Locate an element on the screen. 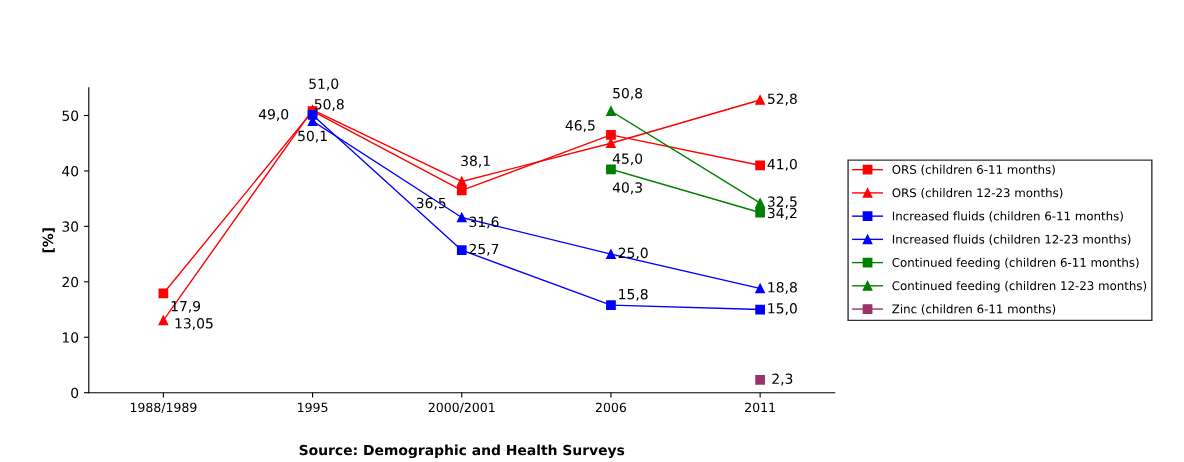 This screenshot has width=1184, height=462. data-label: 51,0 is located at coordinates (324, 84).